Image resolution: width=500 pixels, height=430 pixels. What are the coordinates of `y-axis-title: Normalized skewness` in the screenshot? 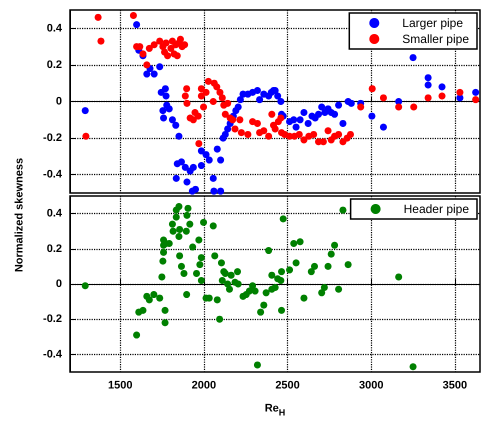 It's located at (20, 215).